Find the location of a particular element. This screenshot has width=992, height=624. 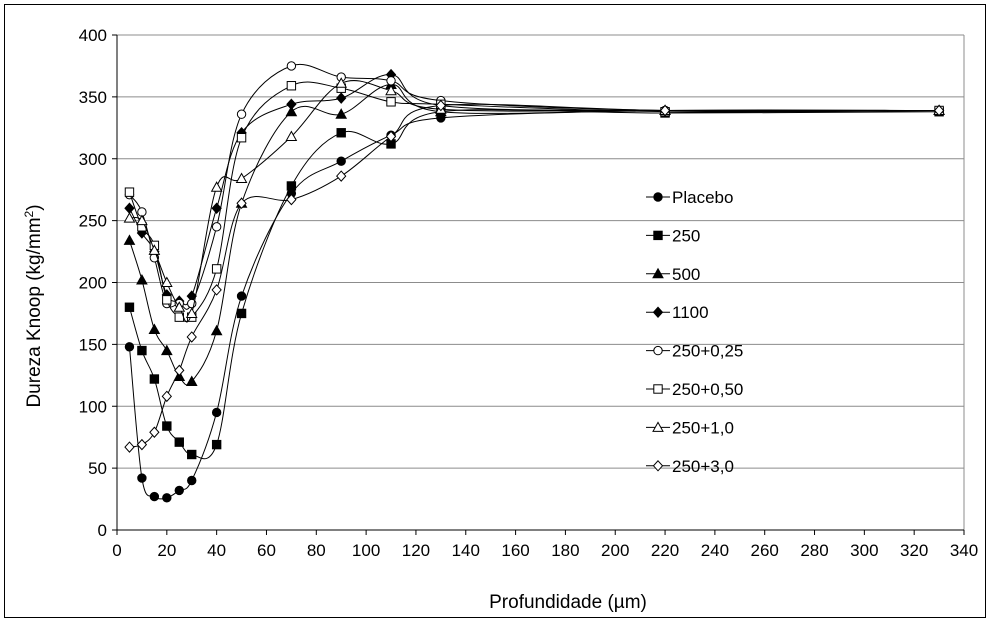

x-tick-label: 320 is located at coordinates (914, 550).